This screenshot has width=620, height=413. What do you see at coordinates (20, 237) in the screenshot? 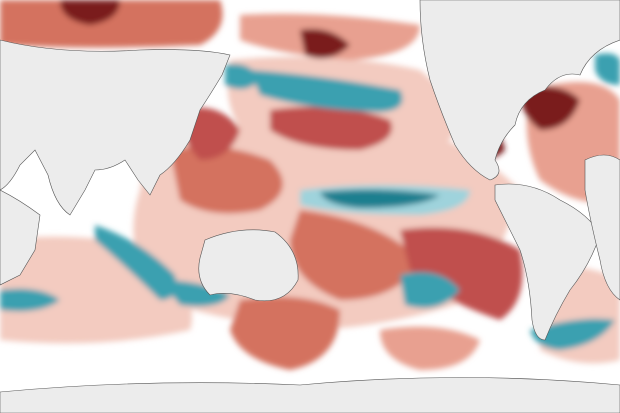
I see `africa-east` at bounding box center [20, 237].